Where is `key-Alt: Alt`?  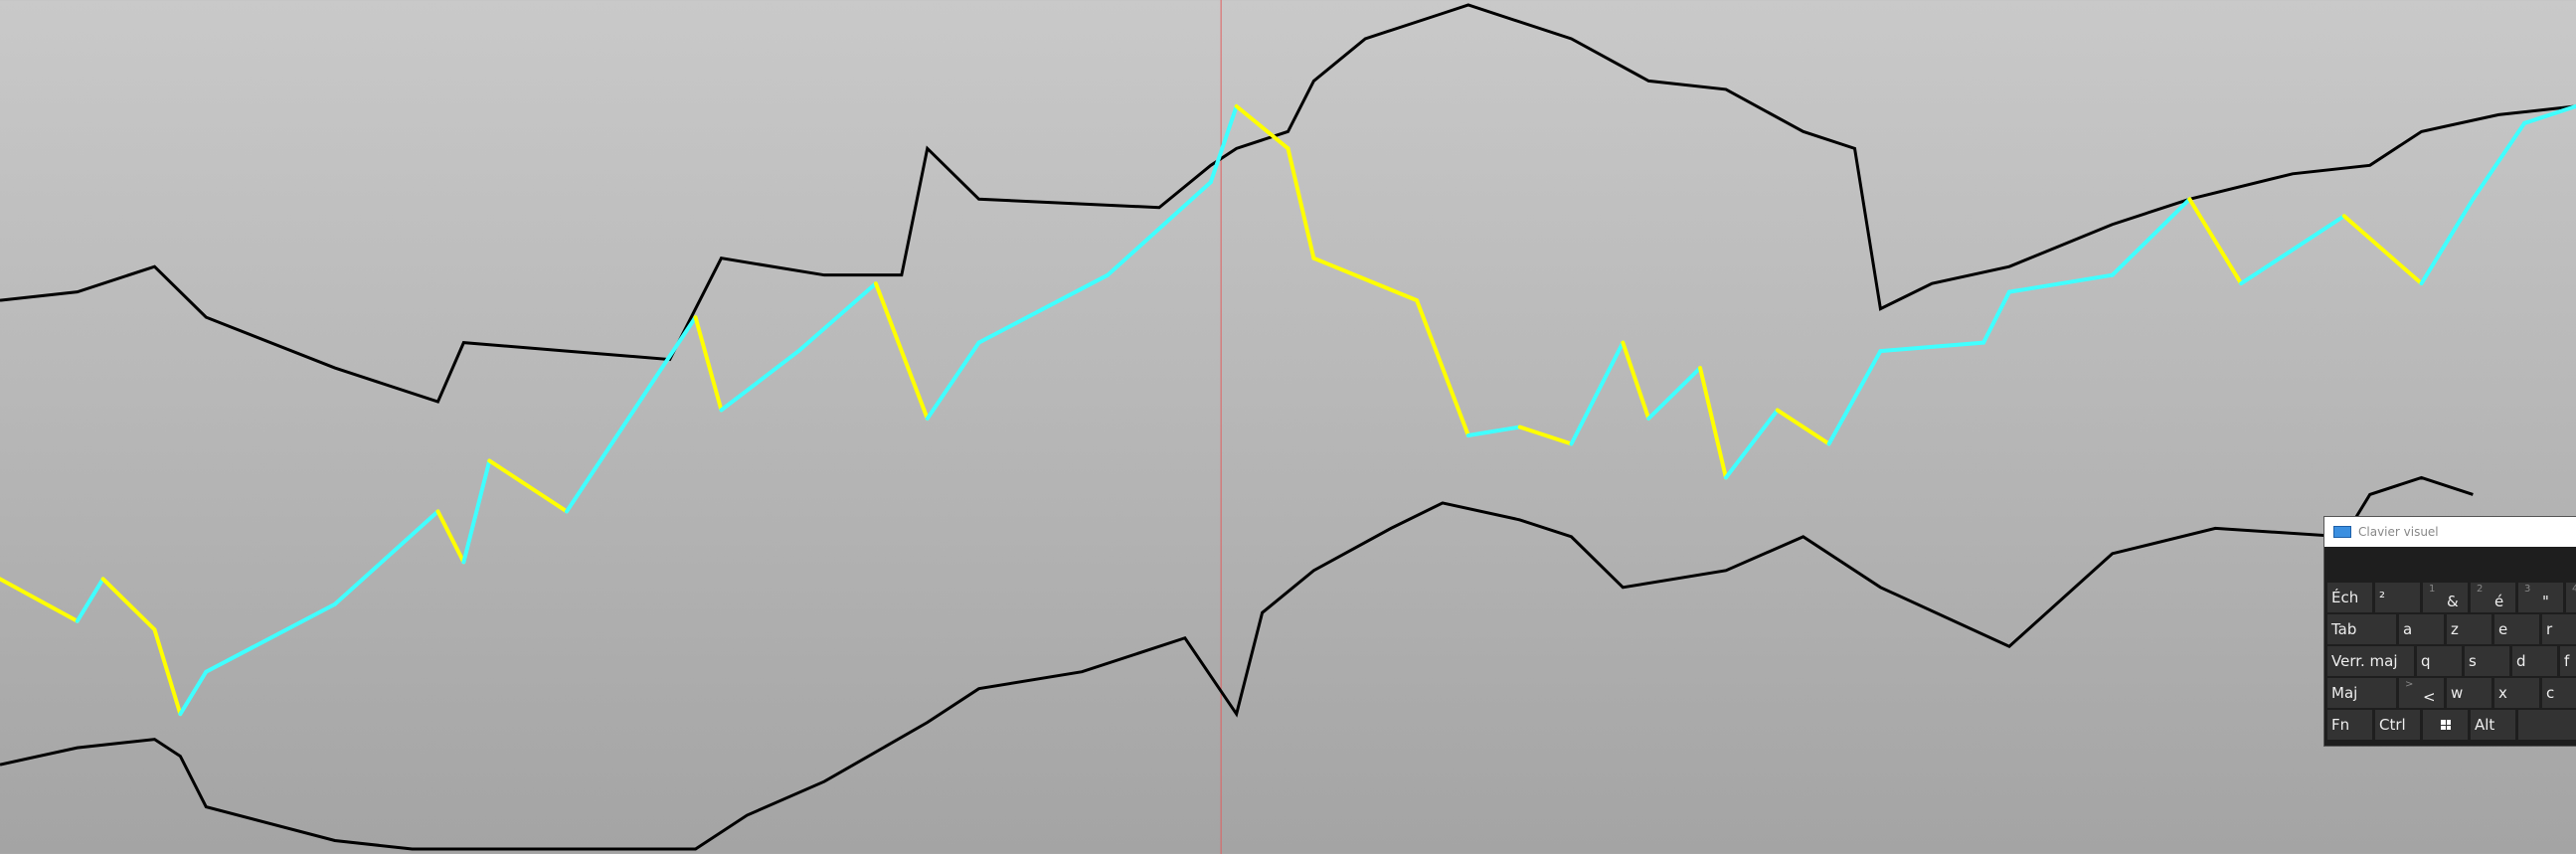 key-Alt: Alt is located at coordinates (2493, 725).